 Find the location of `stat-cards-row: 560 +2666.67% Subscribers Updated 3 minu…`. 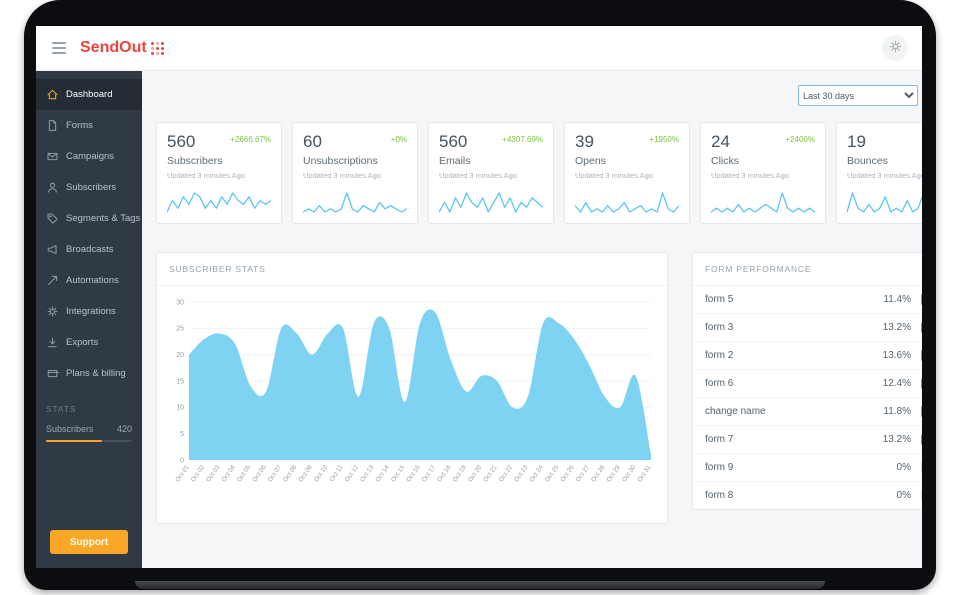

stat-cards-row: 560 +2666.67% Subscribers Updated 3 minu… is located at coordinates (539, 173).